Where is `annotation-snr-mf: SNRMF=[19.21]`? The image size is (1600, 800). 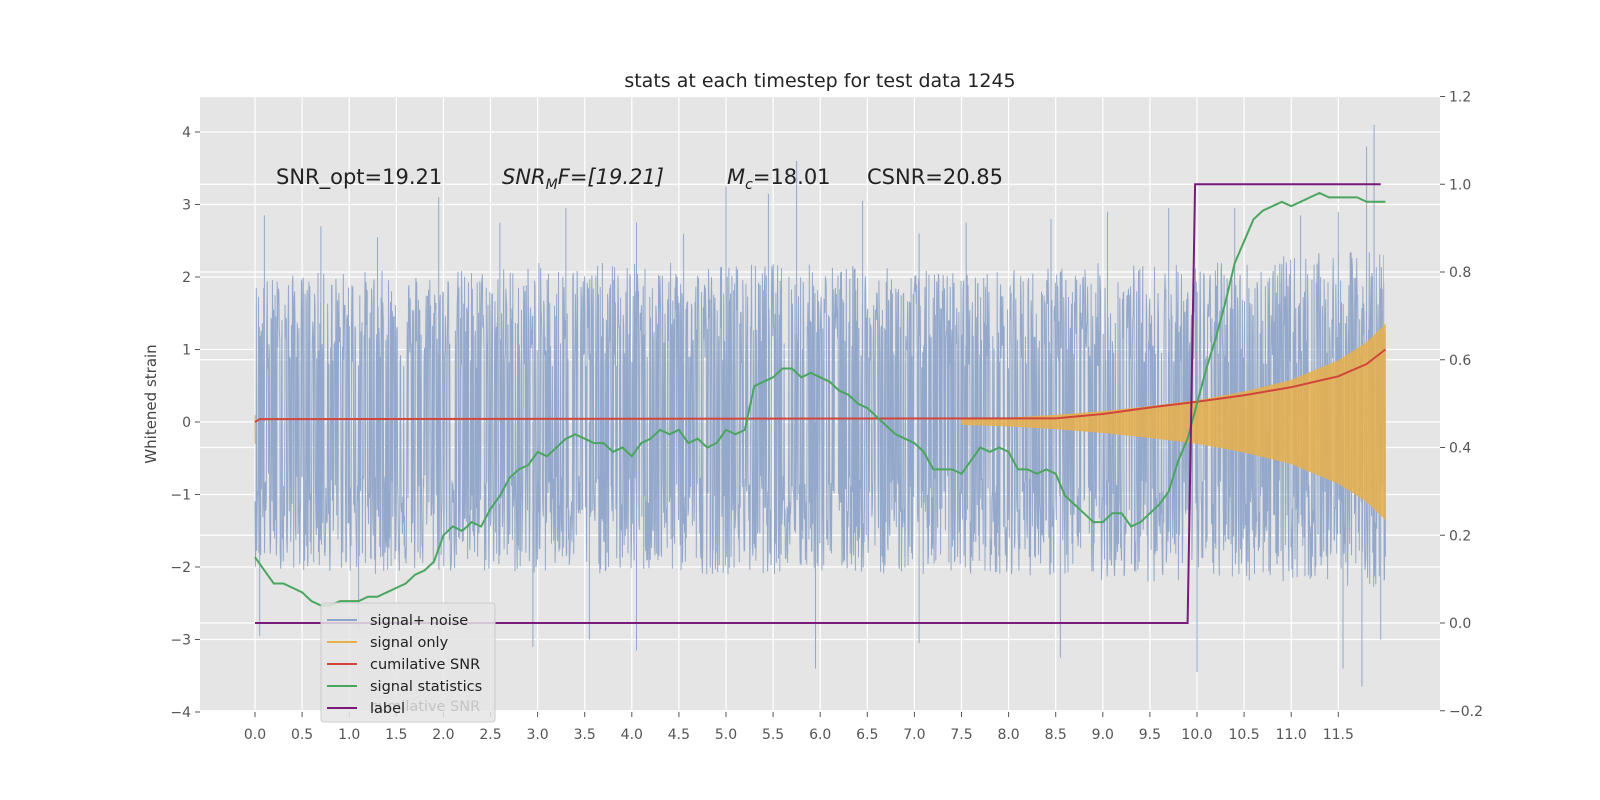 annotation-snr-mf: SNRMF=[19.21] is located at coordinates (583, 179).